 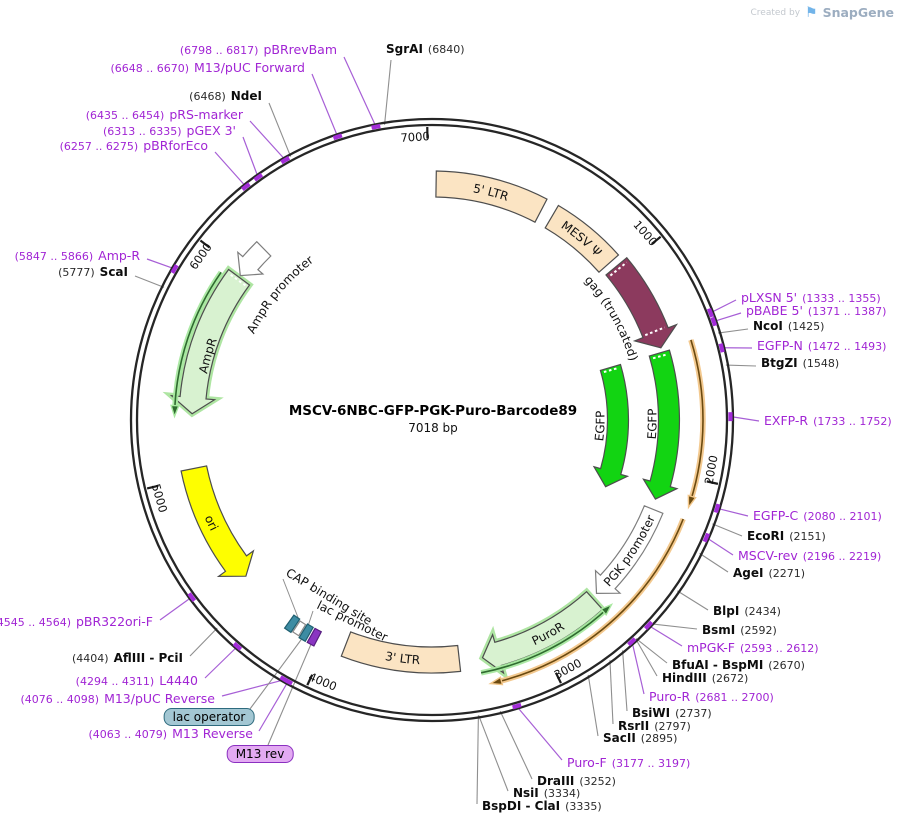 What do you see at coordinates (629, 550) in the screenshot?
I see `feature-PGK promoter` at bounding box center [629, 550].